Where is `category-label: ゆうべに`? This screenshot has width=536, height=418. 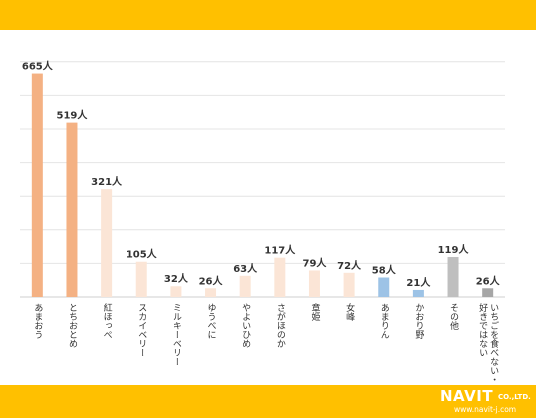
category-label: ゆうべに is located at coordinates (211, 321).